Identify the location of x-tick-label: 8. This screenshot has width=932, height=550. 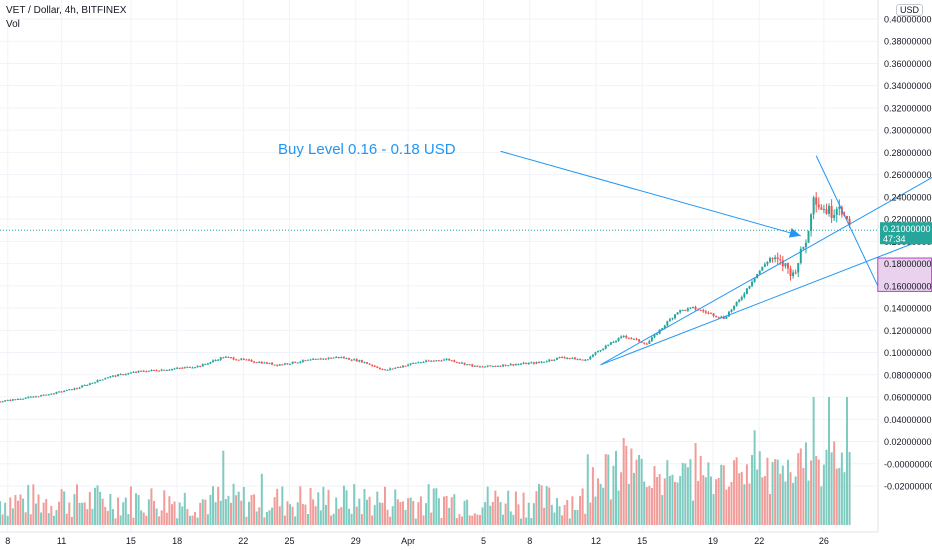
(529, 541).